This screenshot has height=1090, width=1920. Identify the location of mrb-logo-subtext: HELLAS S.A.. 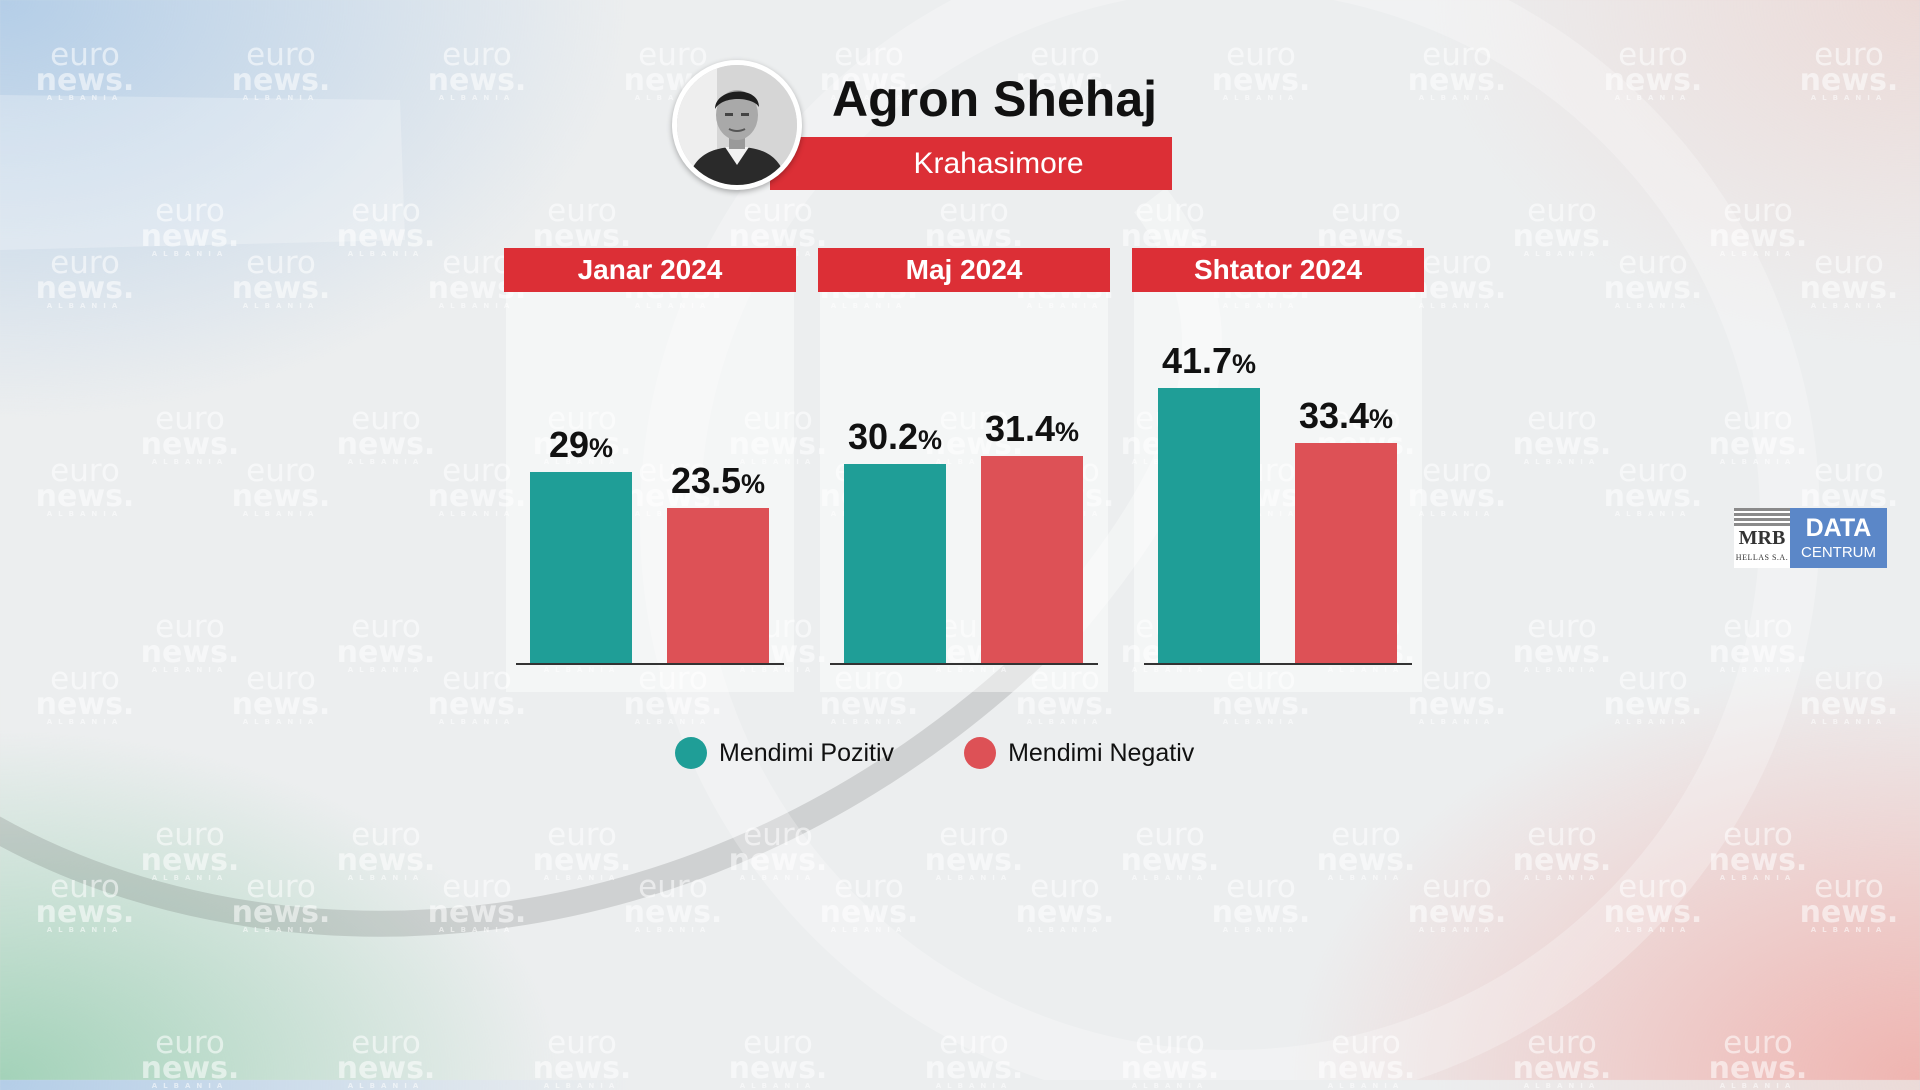
(1762, 557).